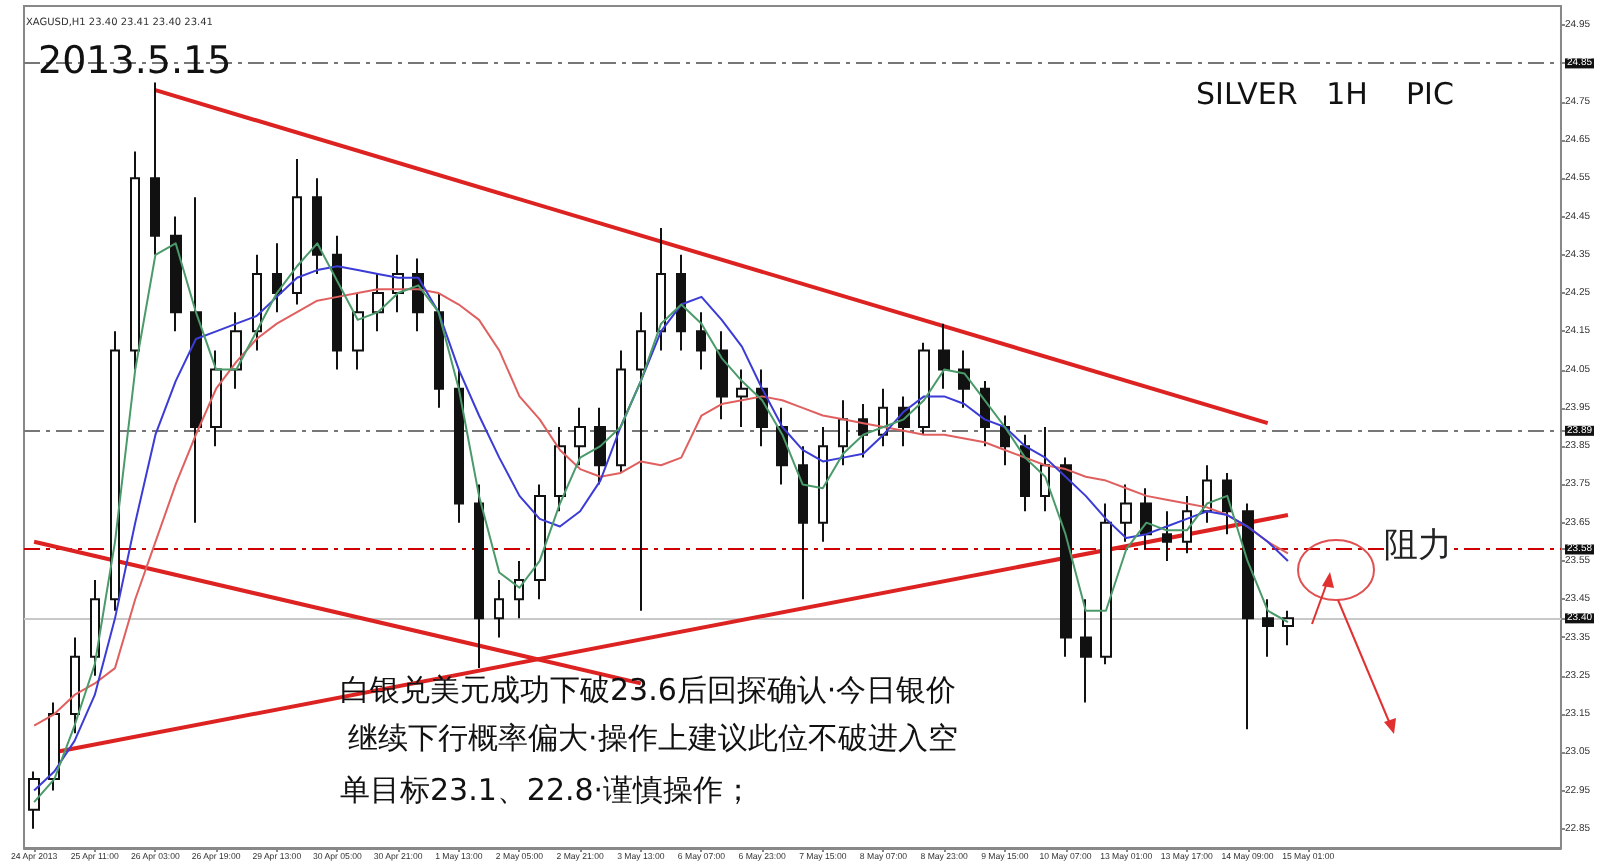  I want to click on ref-line-label: 阻力, so click(1418, 546).